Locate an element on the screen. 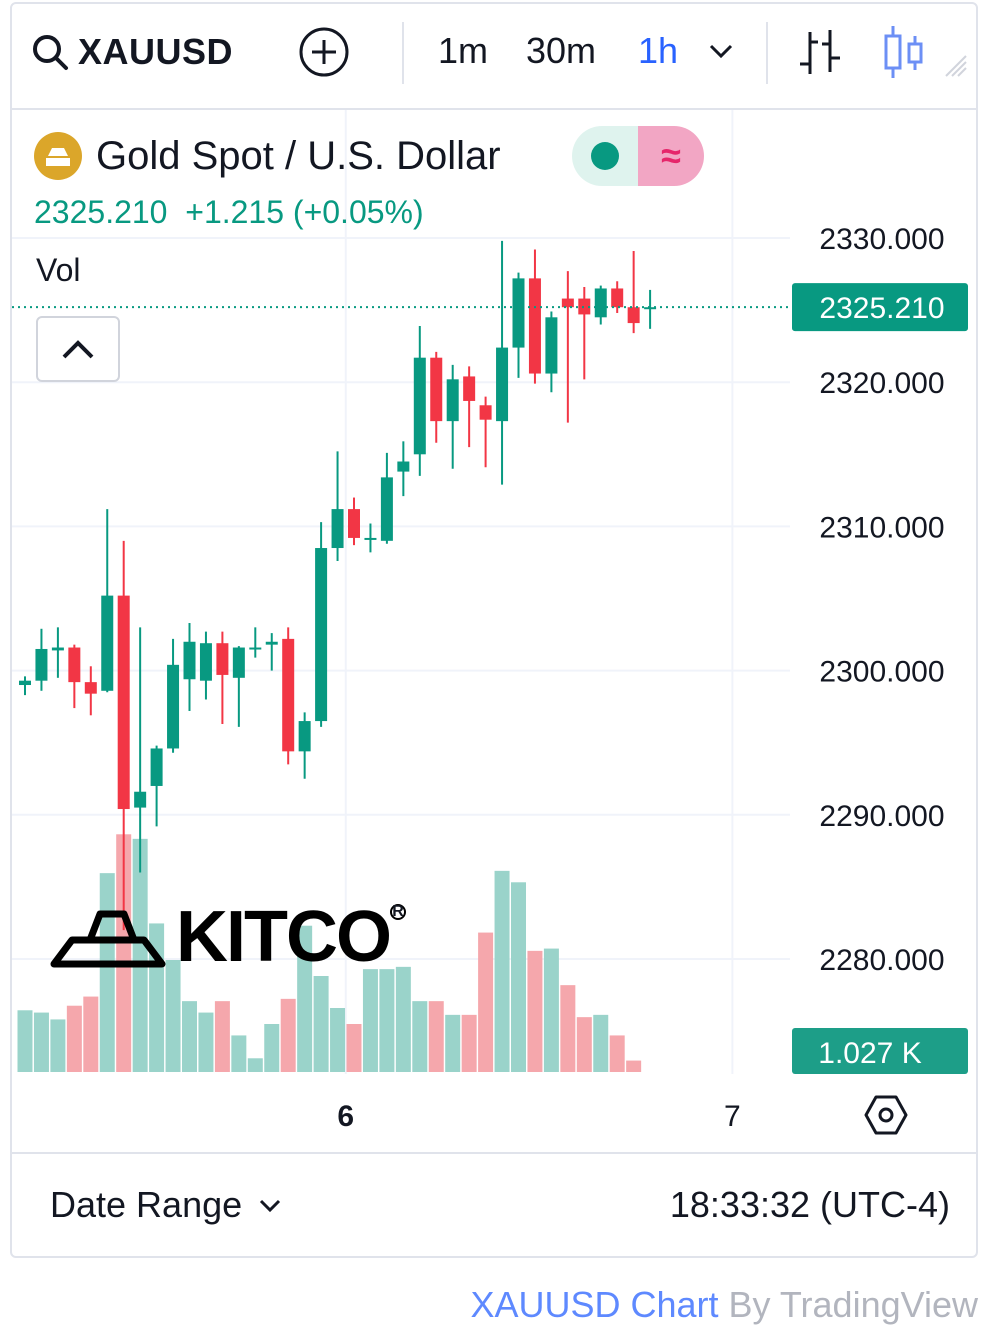  approx-data-icon: ≈ is located at coordinates (671, 156).